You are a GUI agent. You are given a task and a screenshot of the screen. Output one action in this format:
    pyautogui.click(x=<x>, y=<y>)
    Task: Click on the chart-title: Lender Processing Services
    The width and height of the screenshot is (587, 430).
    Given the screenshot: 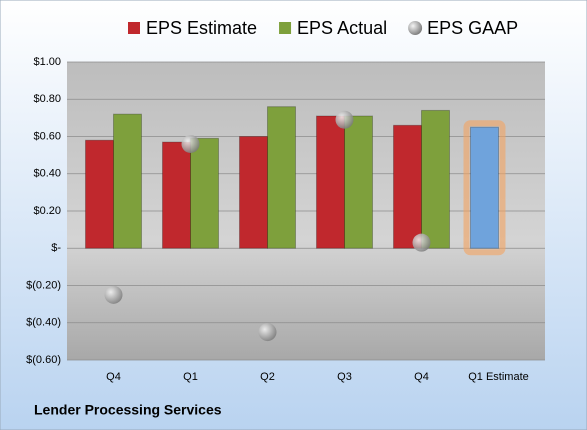 What is the action you would take?
    pyautogui.click(x=128, y=410)
    